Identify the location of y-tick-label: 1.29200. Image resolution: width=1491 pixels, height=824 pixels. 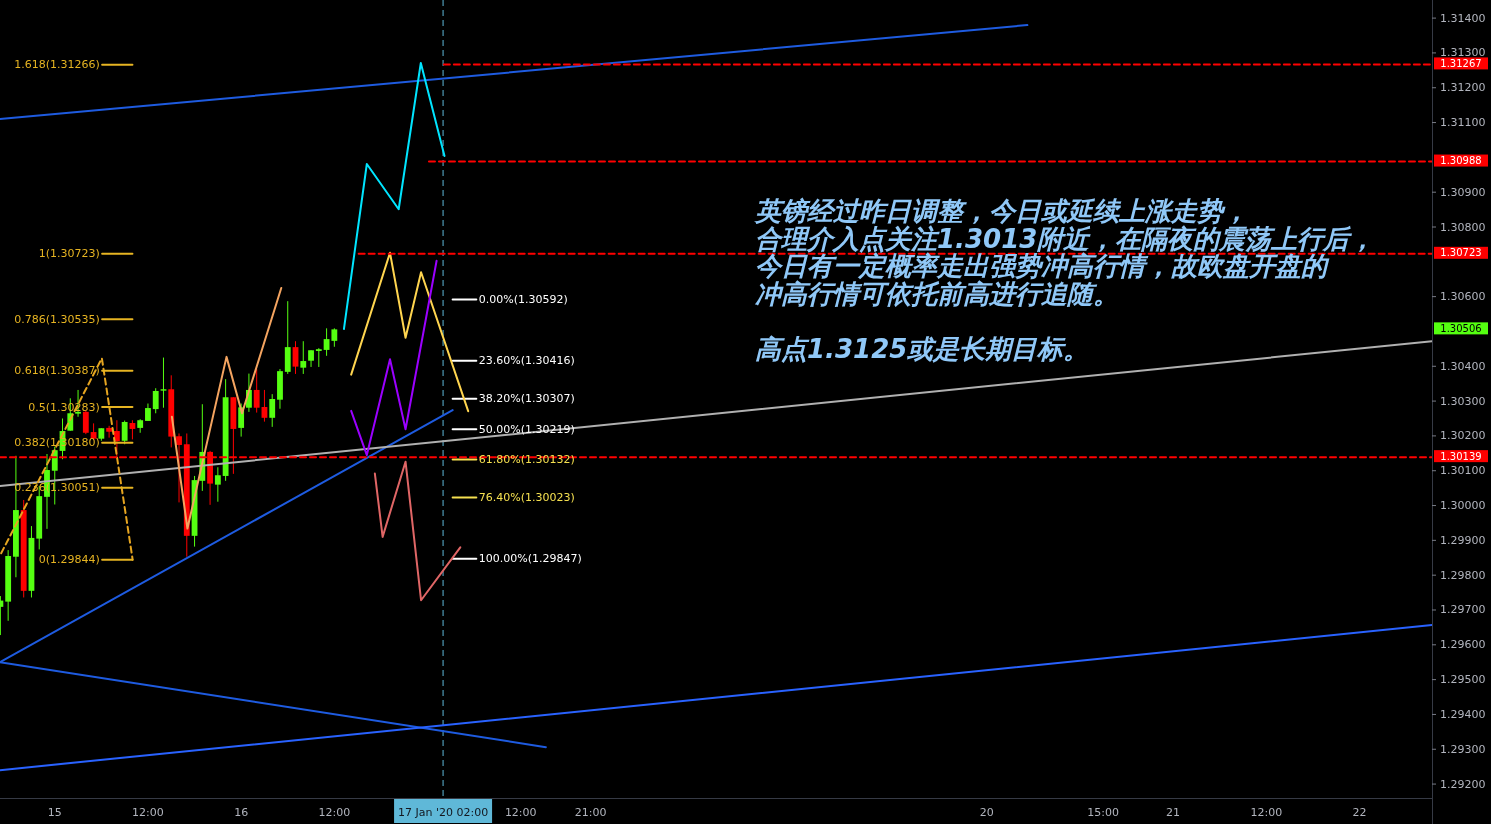
(1463, 784).